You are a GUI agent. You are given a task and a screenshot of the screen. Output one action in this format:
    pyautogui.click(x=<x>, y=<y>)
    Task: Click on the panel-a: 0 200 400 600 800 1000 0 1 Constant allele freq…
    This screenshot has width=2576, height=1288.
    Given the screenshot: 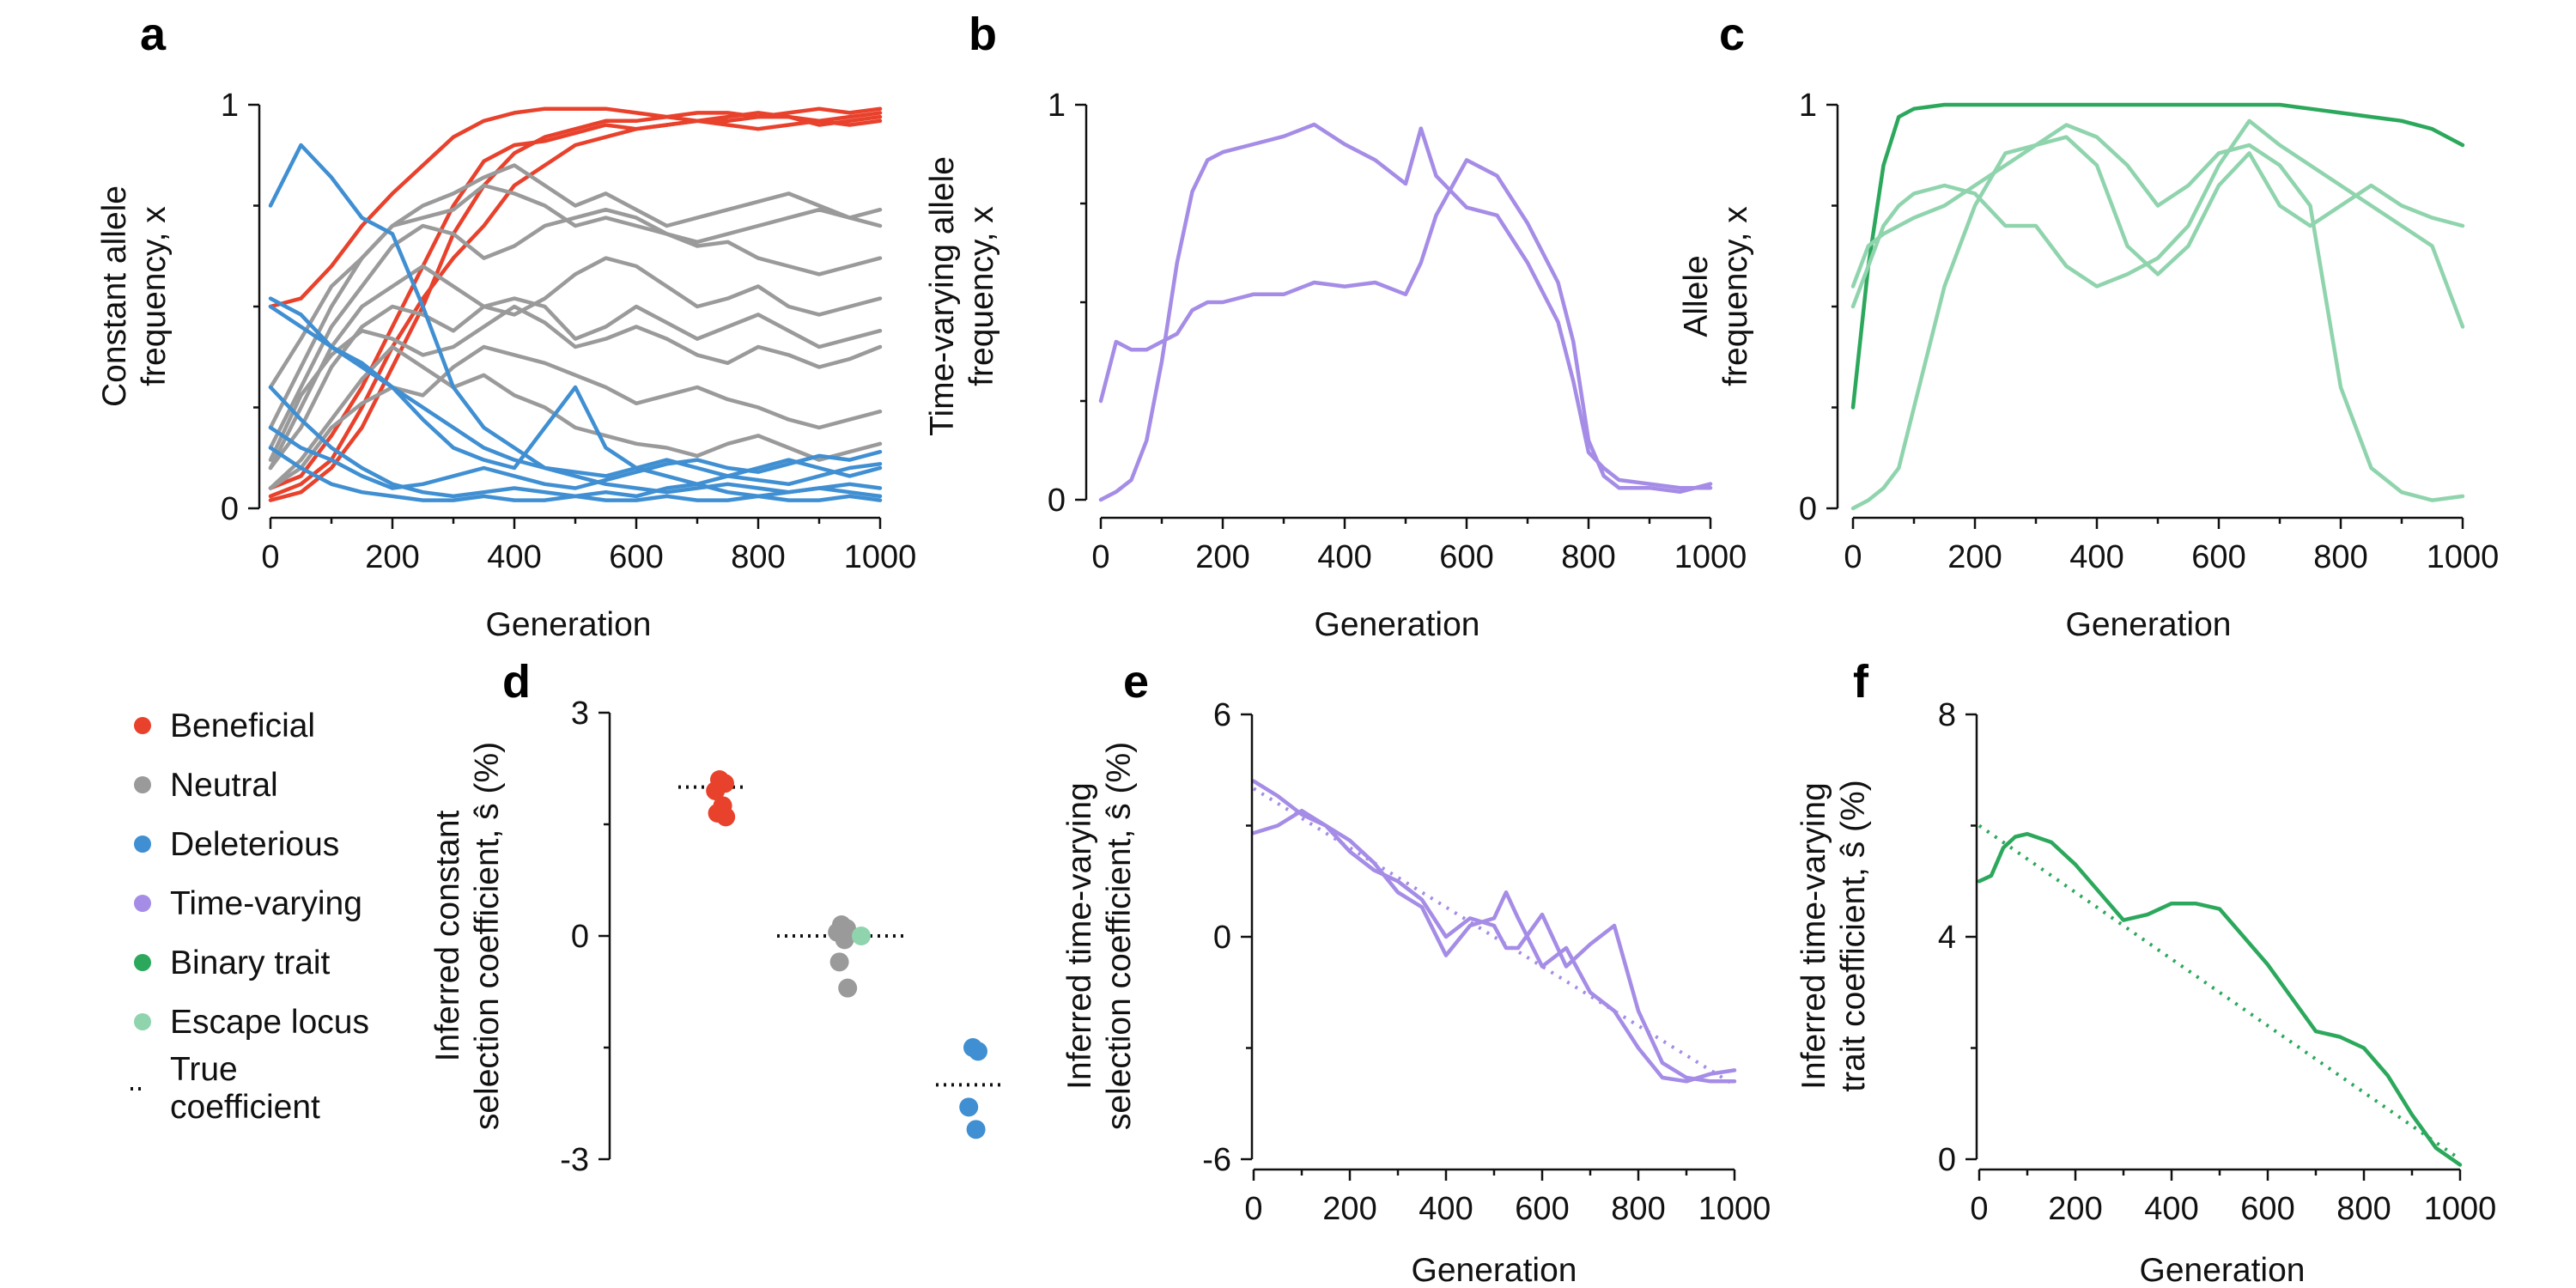 What is the action you would take?
    pyautogui.click(x=506, y=366)
    